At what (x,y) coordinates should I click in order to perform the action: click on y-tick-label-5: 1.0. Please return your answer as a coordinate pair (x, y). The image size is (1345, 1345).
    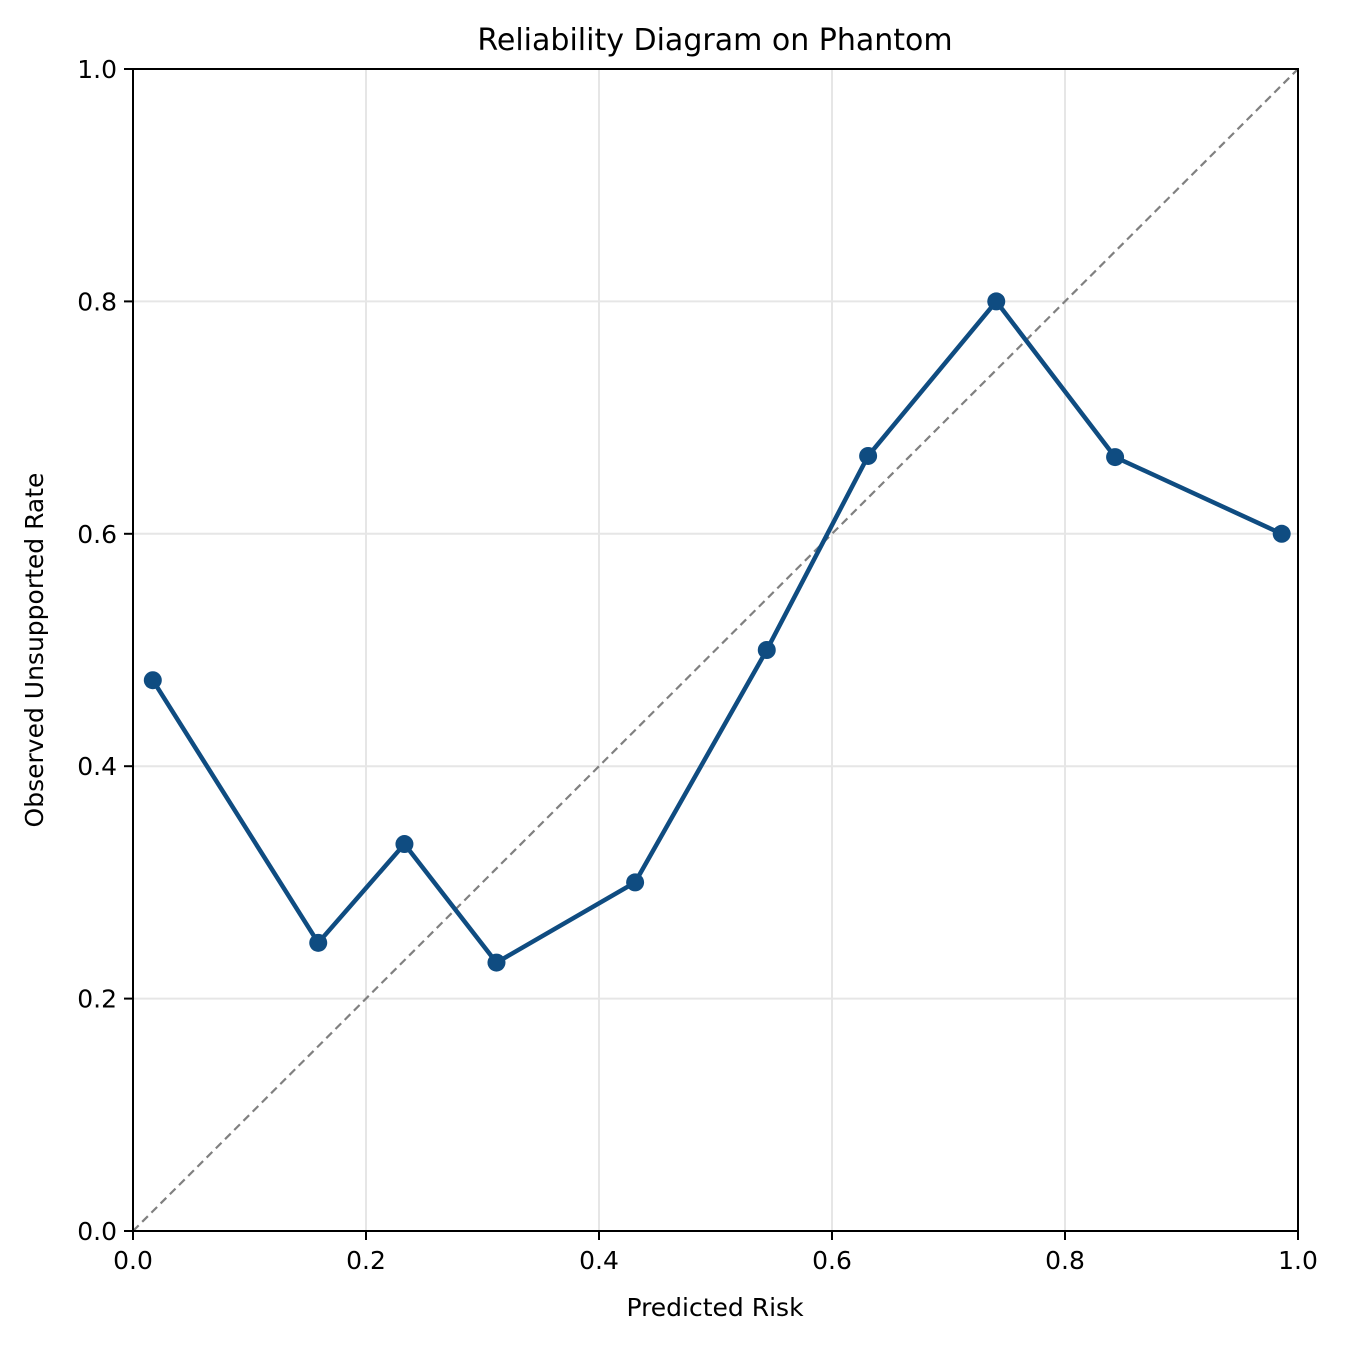
    Looking at the image, I should click on (97, 69).